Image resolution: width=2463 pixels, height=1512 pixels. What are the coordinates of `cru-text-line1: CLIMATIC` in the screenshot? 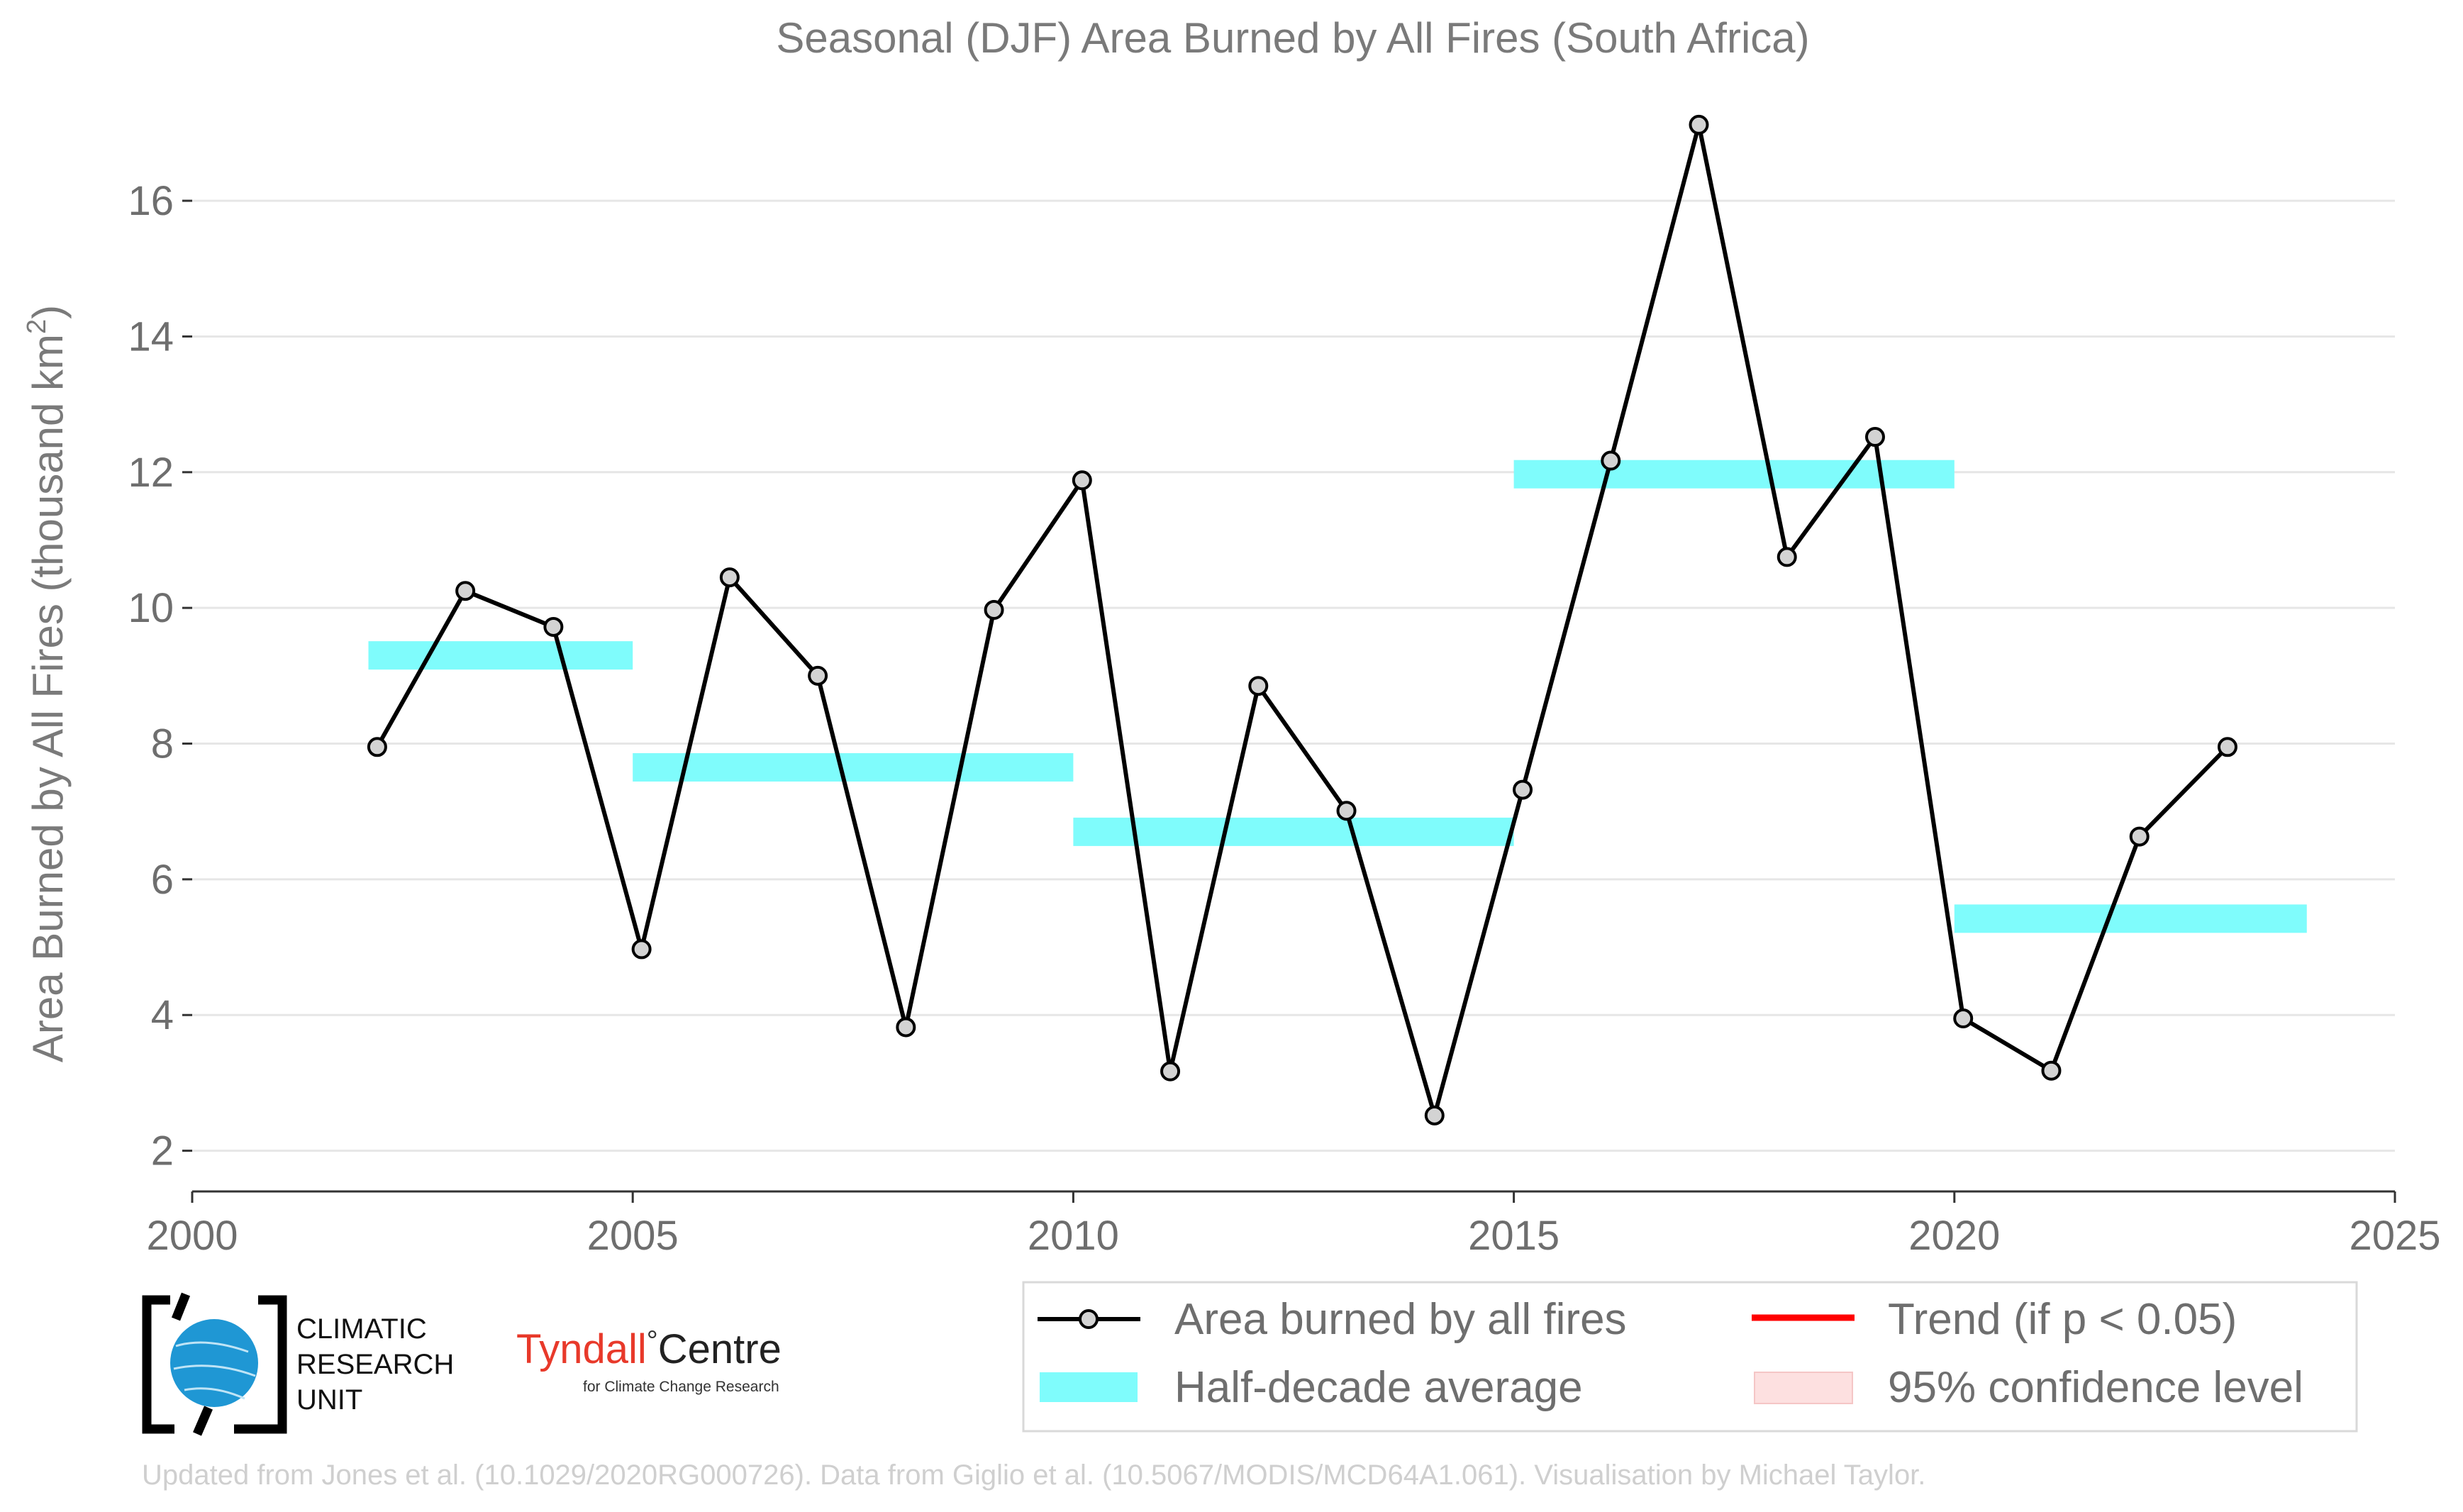 It's located at (362, 1329).